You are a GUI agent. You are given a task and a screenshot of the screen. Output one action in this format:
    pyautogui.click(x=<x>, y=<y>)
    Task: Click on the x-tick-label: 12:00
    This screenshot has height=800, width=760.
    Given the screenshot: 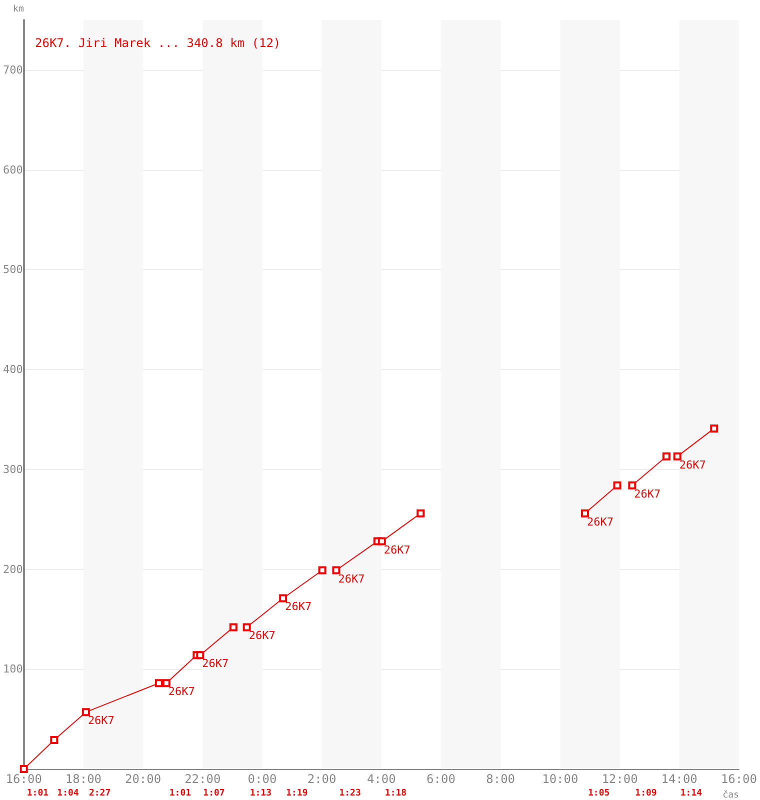 What is the action you would take?
    pyautogui.click(x=620, y=779)
    